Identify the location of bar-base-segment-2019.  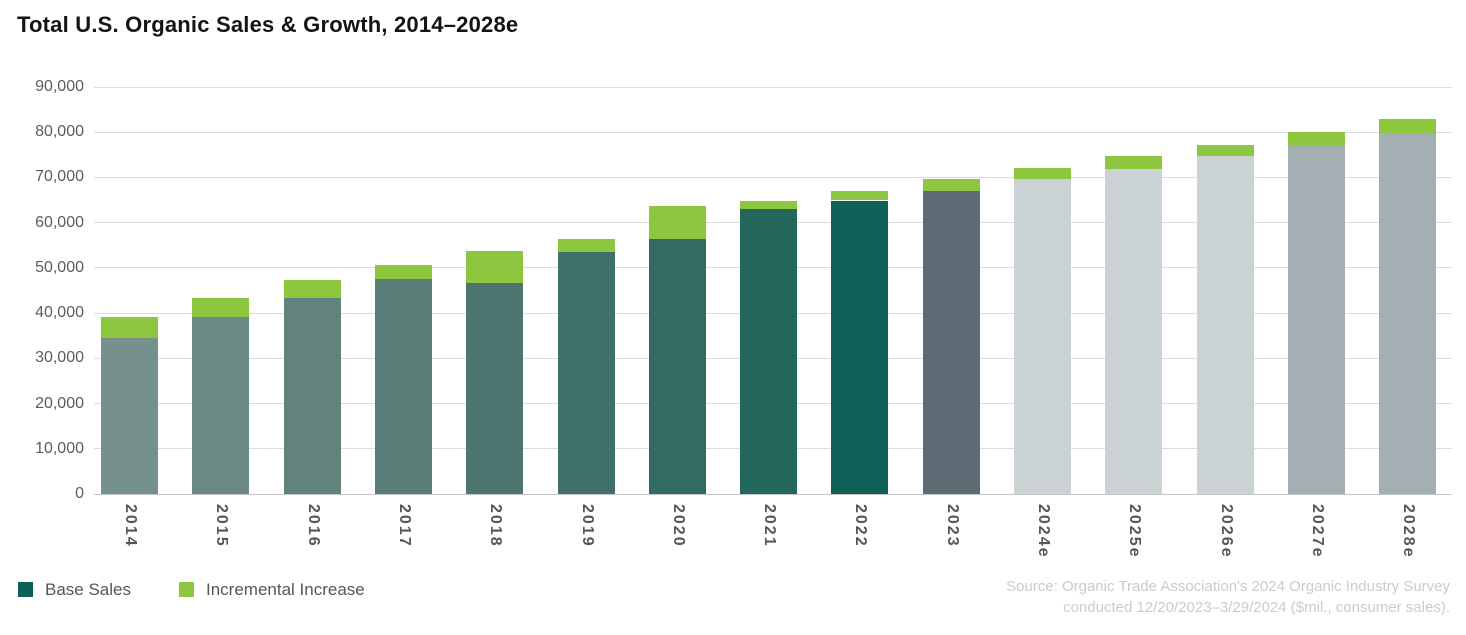
(586, 372).